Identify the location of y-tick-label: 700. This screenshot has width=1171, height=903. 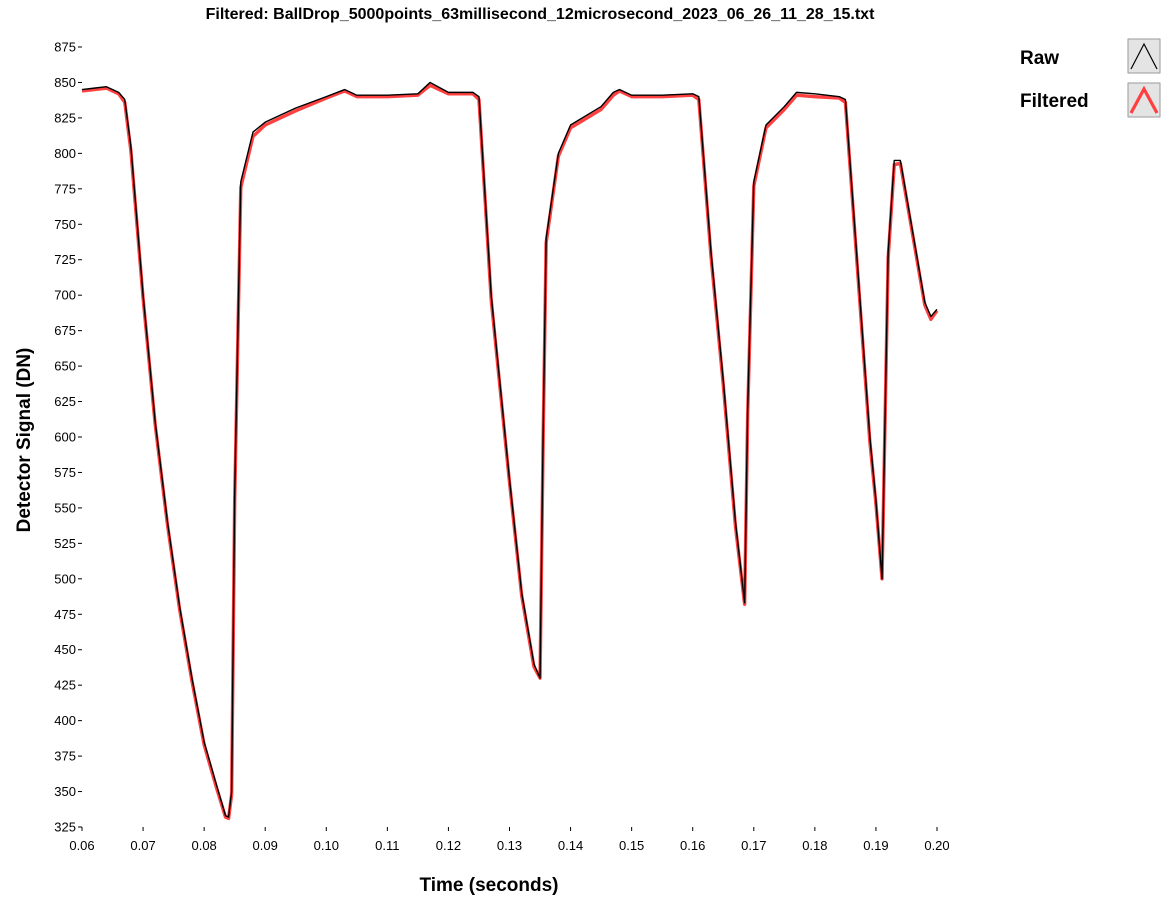
(65, 295).